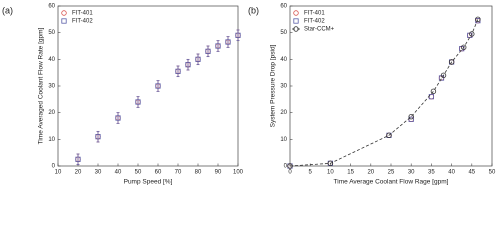 Image resolution: width=500 pixels, height=240 pixels. What do you see at coordinates (178, 173) in the screenshot?
I see `x-tick-label: 70` at bounding box center [178, 173].